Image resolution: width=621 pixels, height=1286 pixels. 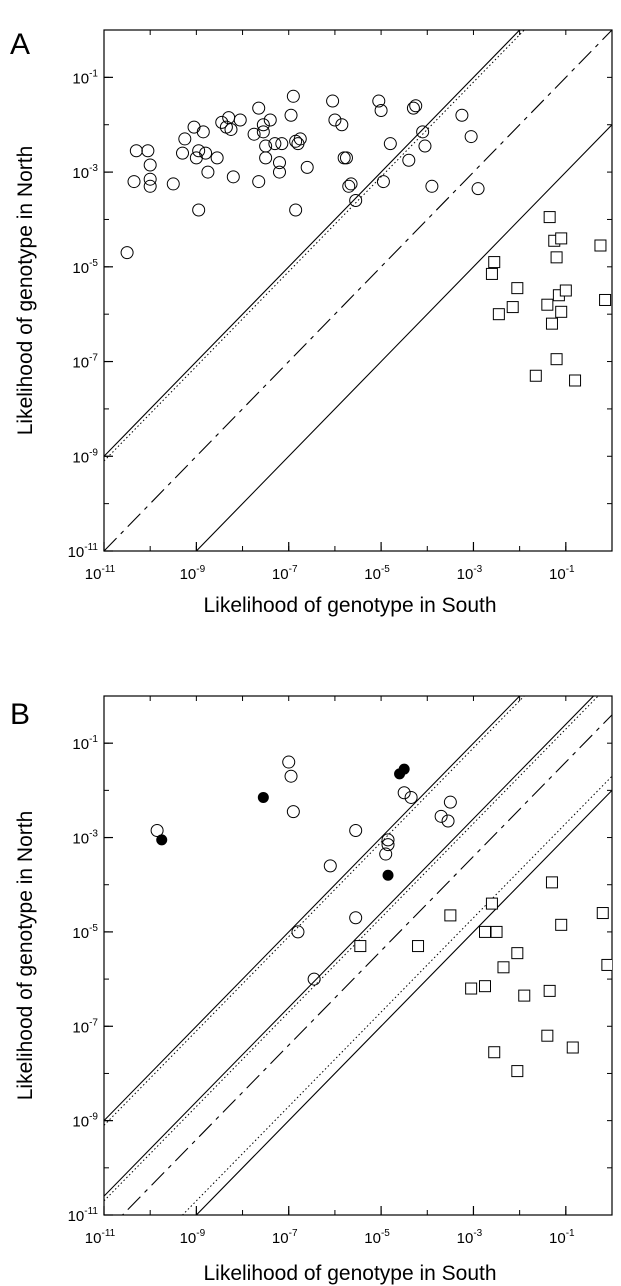 What do you see at coordinates (193, 573) in the screenshot?
I see `x-tick-label: 10⁻⁹` at bounding box center [193, 573].